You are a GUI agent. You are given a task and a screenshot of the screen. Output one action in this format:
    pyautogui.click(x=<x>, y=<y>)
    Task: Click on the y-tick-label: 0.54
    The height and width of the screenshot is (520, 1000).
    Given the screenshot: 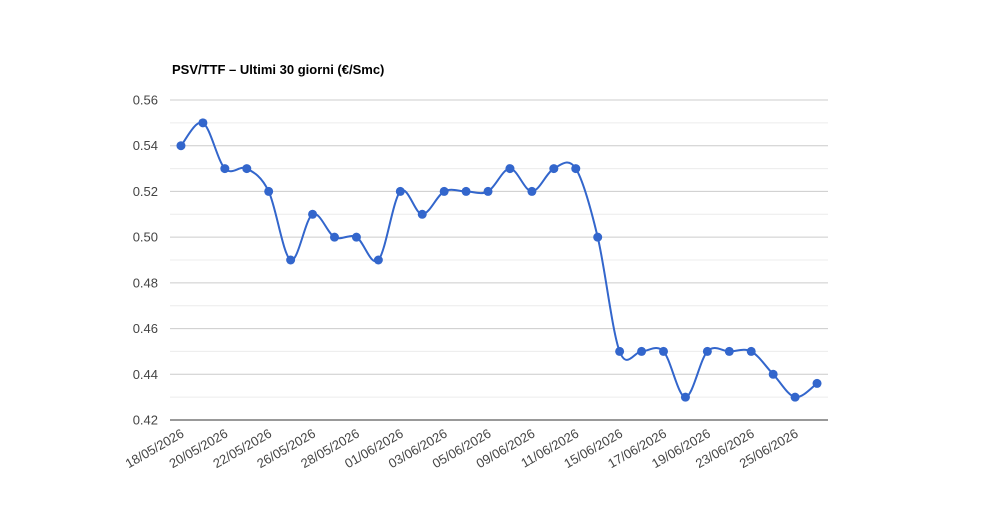 What is the action you would take?
    pyautogui.click(x=145, y=145)
    